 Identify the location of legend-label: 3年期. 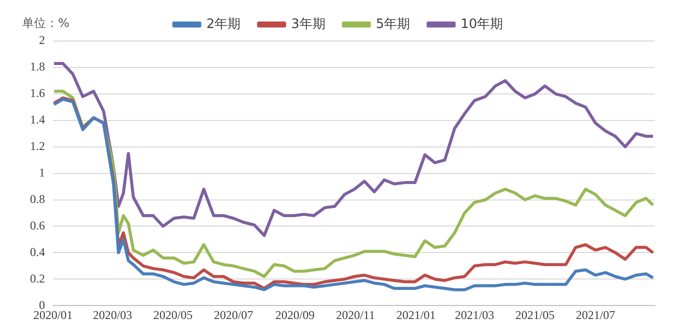
(308, 24).